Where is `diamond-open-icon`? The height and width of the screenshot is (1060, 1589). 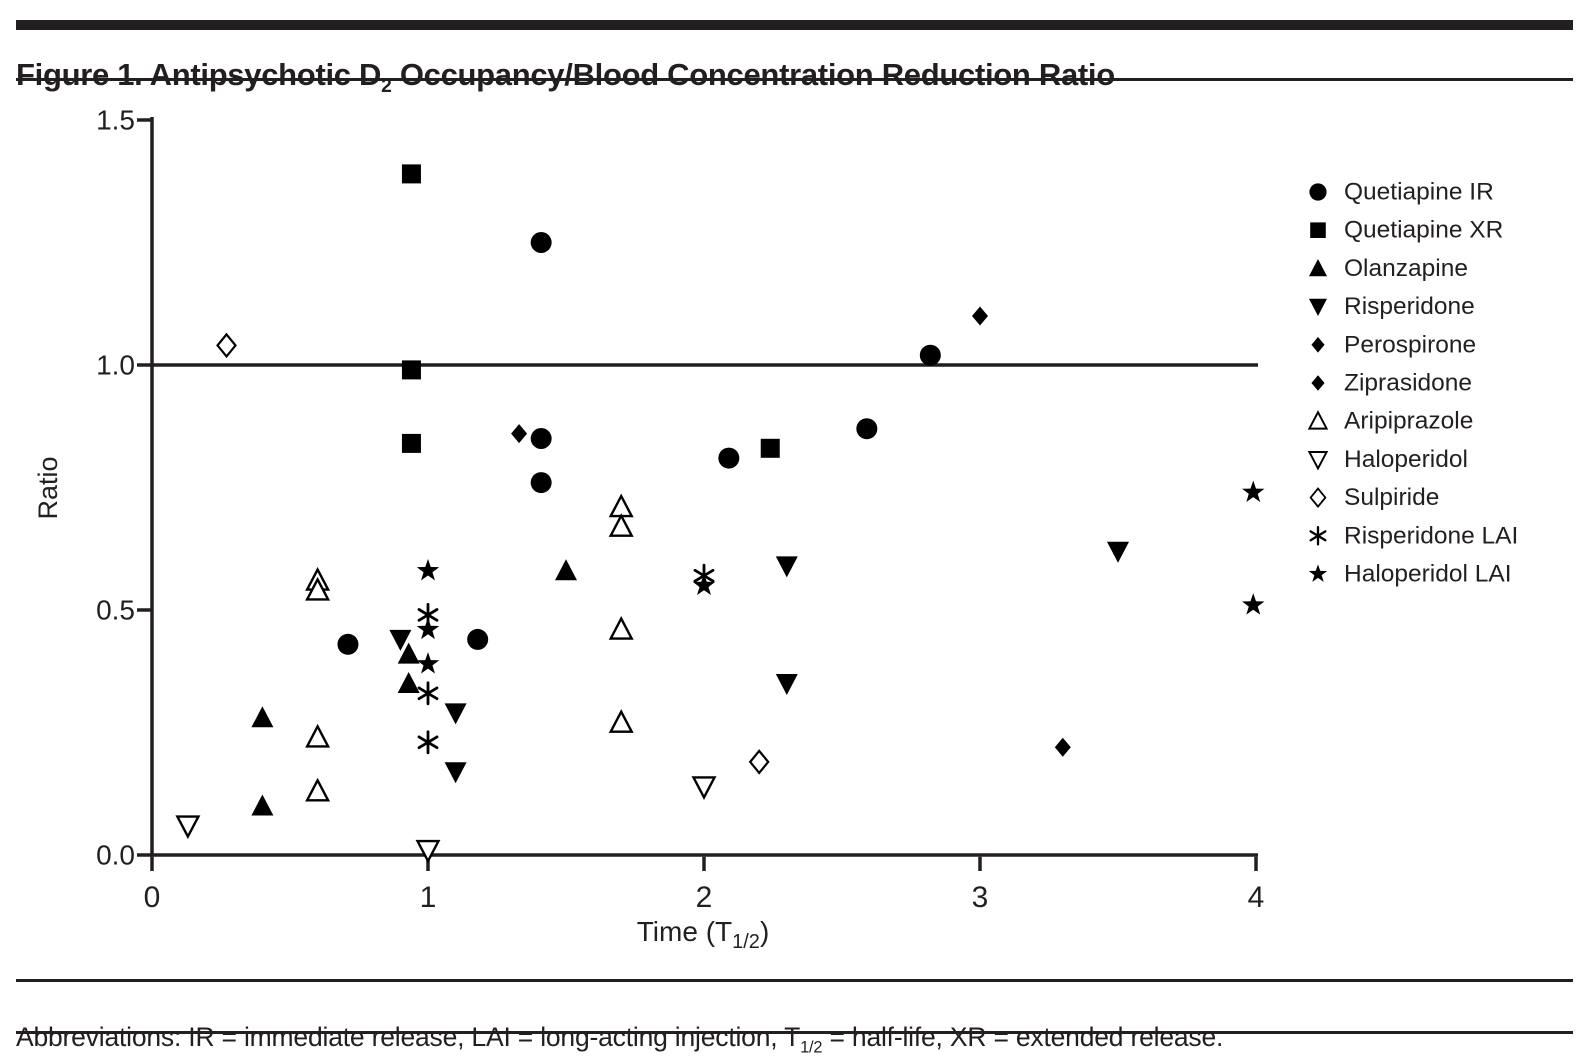 diamond-open-icon is located at coordinates (1318, 498).